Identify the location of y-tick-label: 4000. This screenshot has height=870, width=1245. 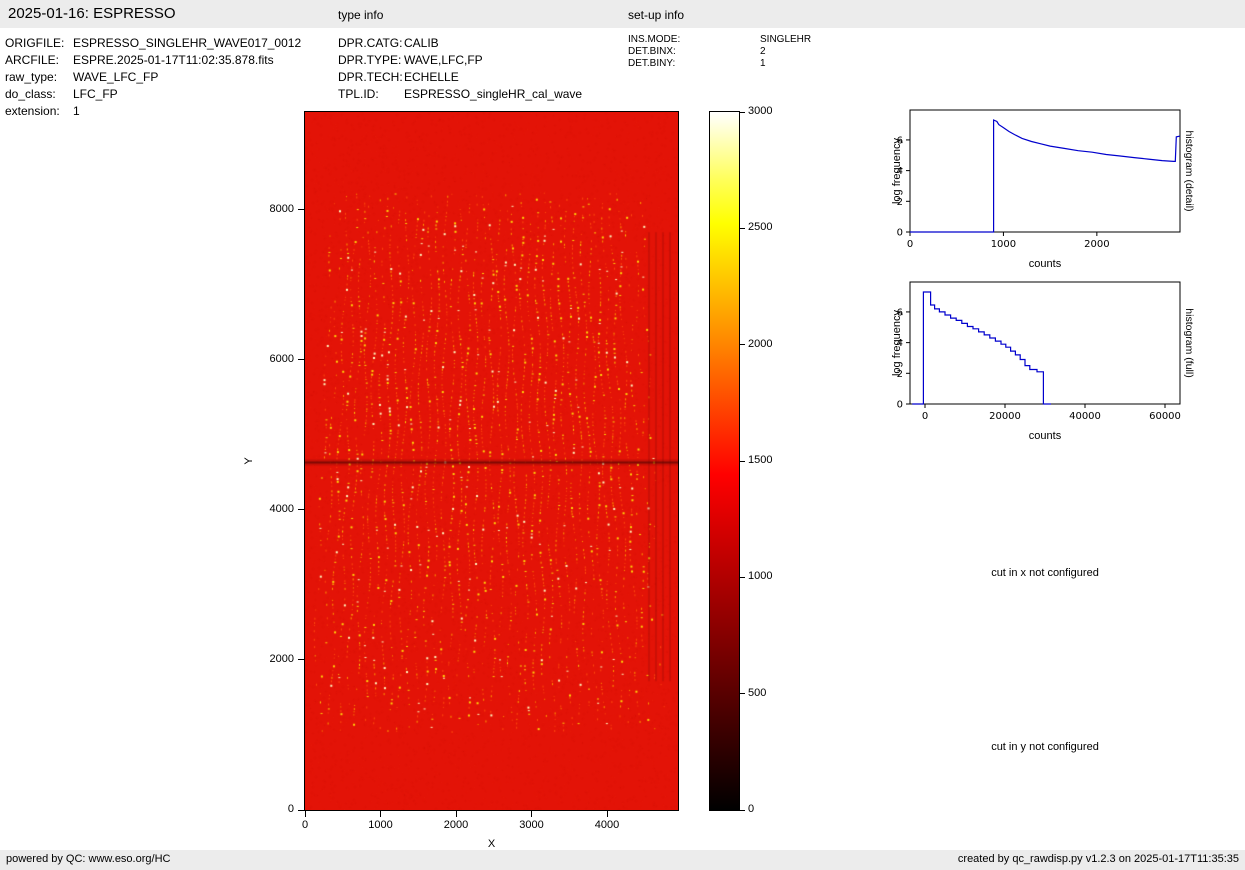
(281, 508).